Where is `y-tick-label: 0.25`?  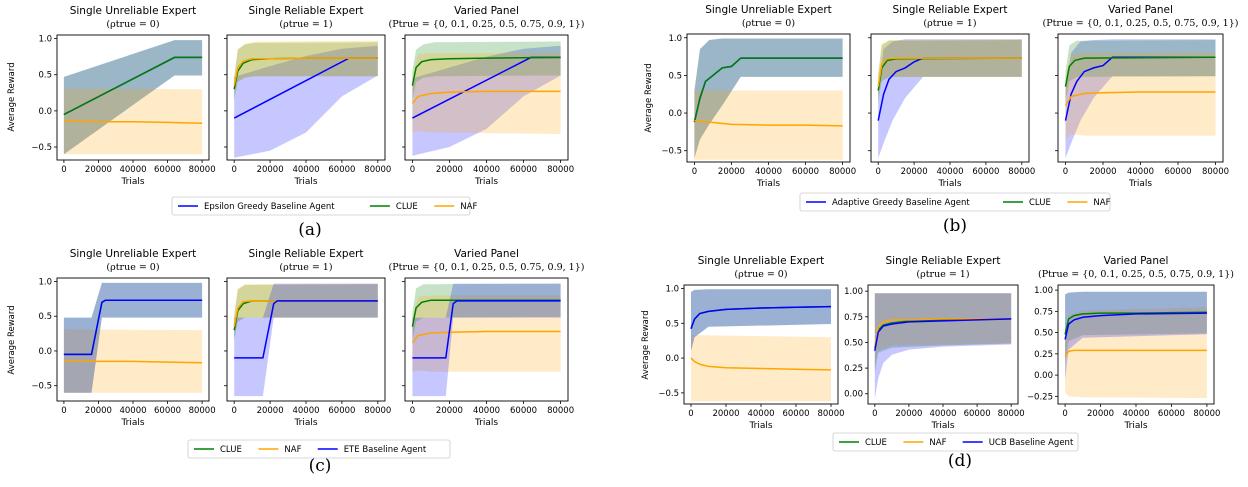
y-tick-label: 0.25 is located at coordinates (853, 369).